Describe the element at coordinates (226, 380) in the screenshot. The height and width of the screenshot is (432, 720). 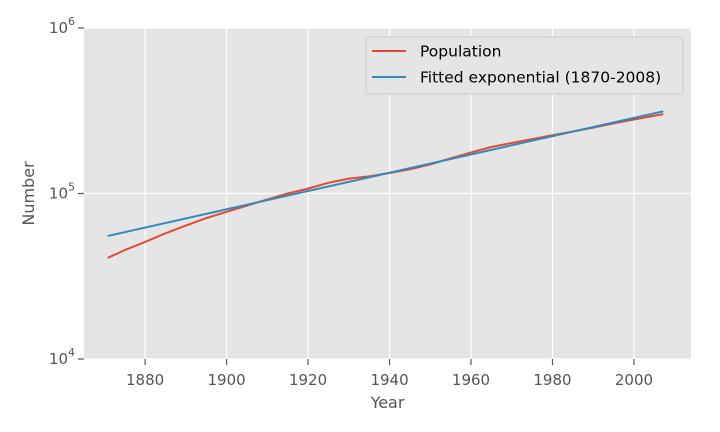
I see `x-tick-label: 1900` at that location.